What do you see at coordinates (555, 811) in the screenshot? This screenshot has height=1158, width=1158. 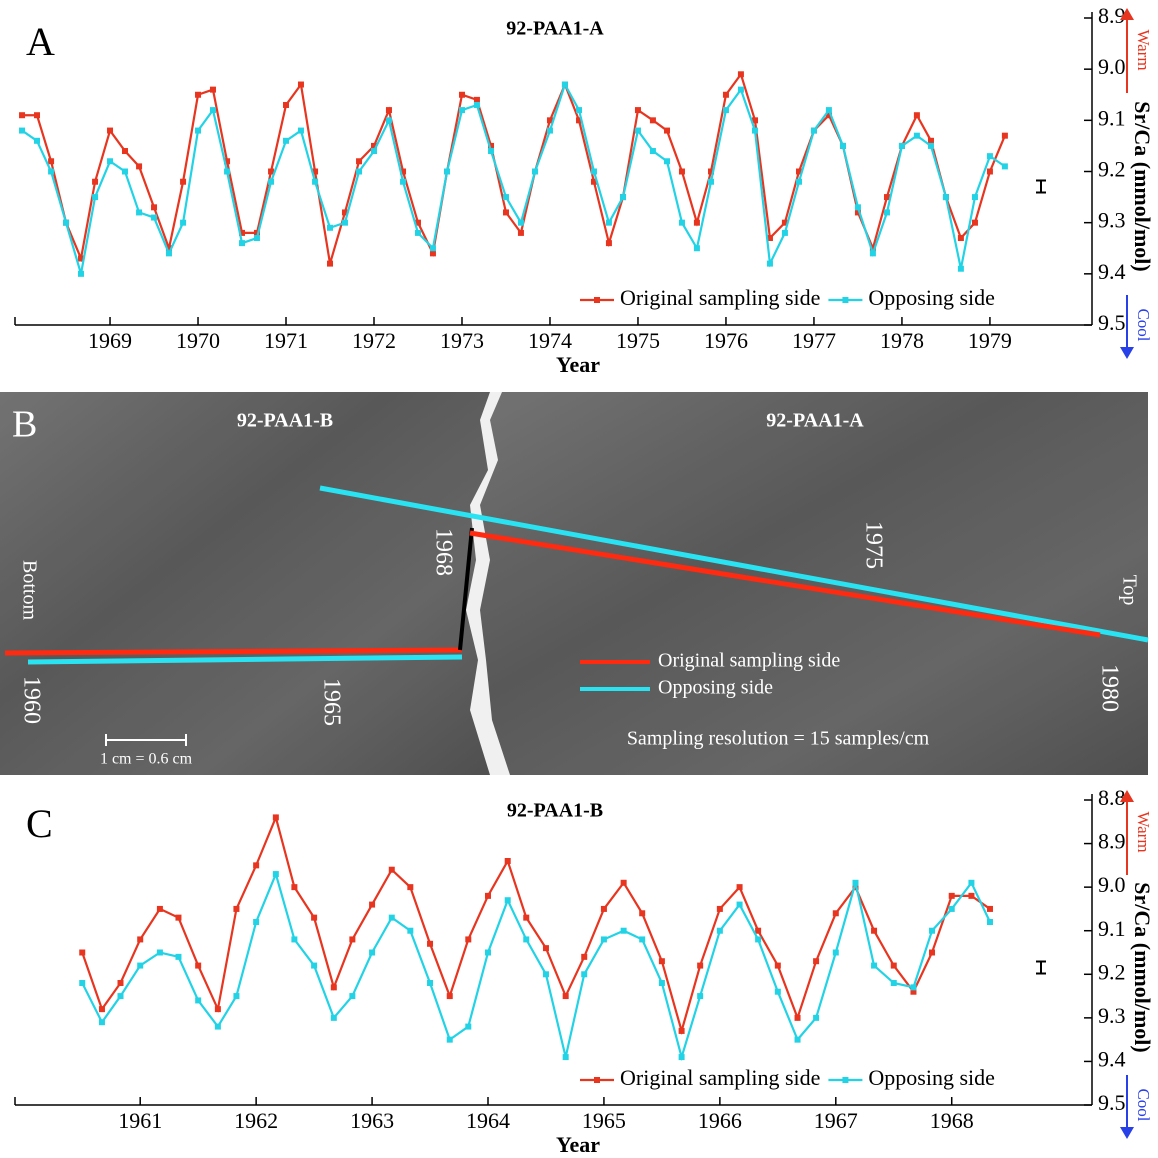 I see `chart-title: 92-PAA1-B` at bounding box center [555, 811].